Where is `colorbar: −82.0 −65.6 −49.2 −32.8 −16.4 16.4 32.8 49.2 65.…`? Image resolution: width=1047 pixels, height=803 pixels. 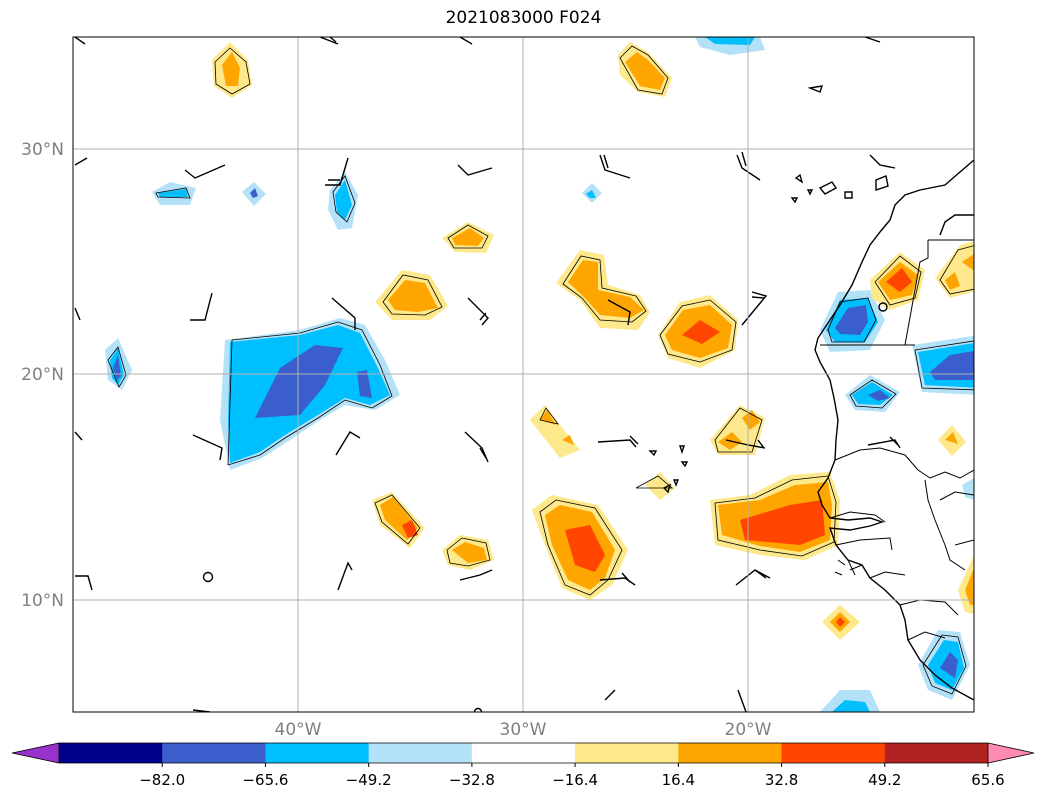
colorbar: −82.0 −65.6 −49.2 −32.8 −16.4 16.4 32.8 49.2 65.… is located at coordinates (523, 765).